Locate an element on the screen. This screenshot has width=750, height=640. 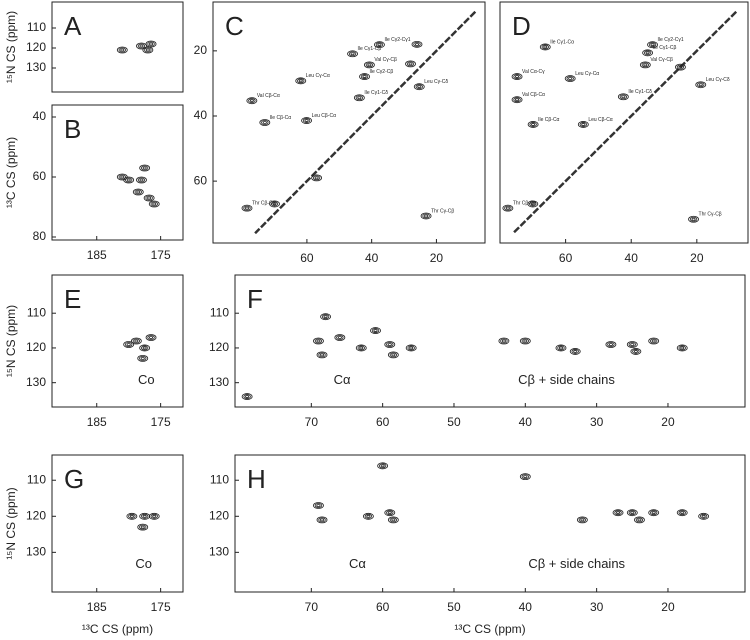
x-tick-label: 70 is located at coordinates (312, 422).